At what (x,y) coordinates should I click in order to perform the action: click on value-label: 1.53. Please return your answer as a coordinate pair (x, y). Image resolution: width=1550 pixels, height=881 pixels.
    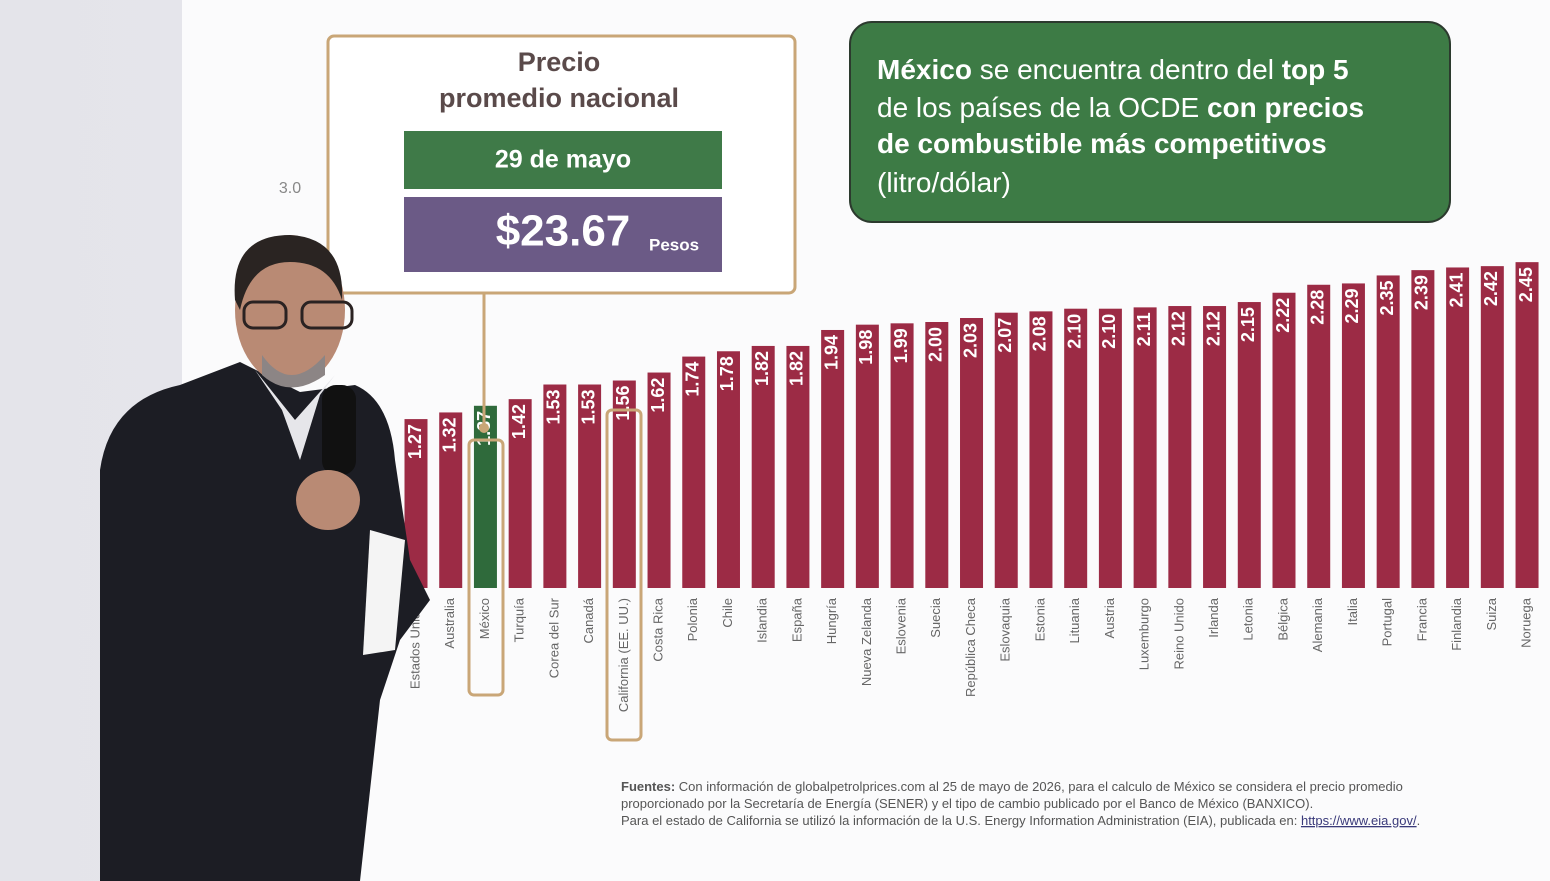
    Looking at the image, I should click on (554, 407).